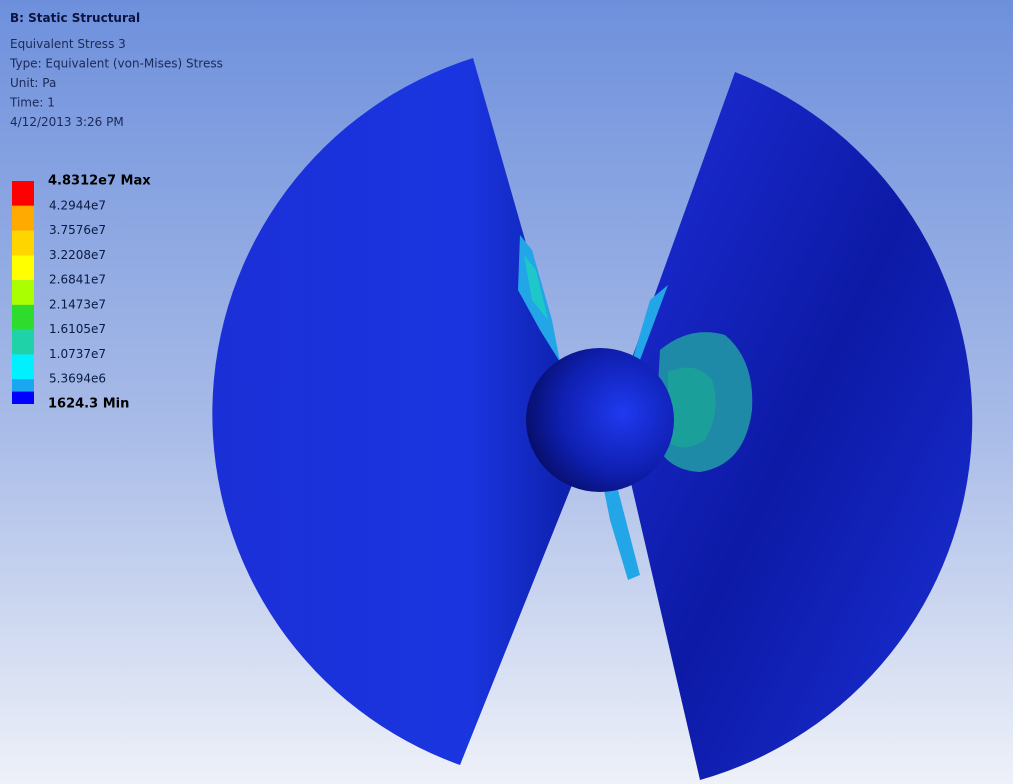  Describe the element at coordinates (75, 18) in the screenshot. I see `result-title: B: Static Structural` at that location.